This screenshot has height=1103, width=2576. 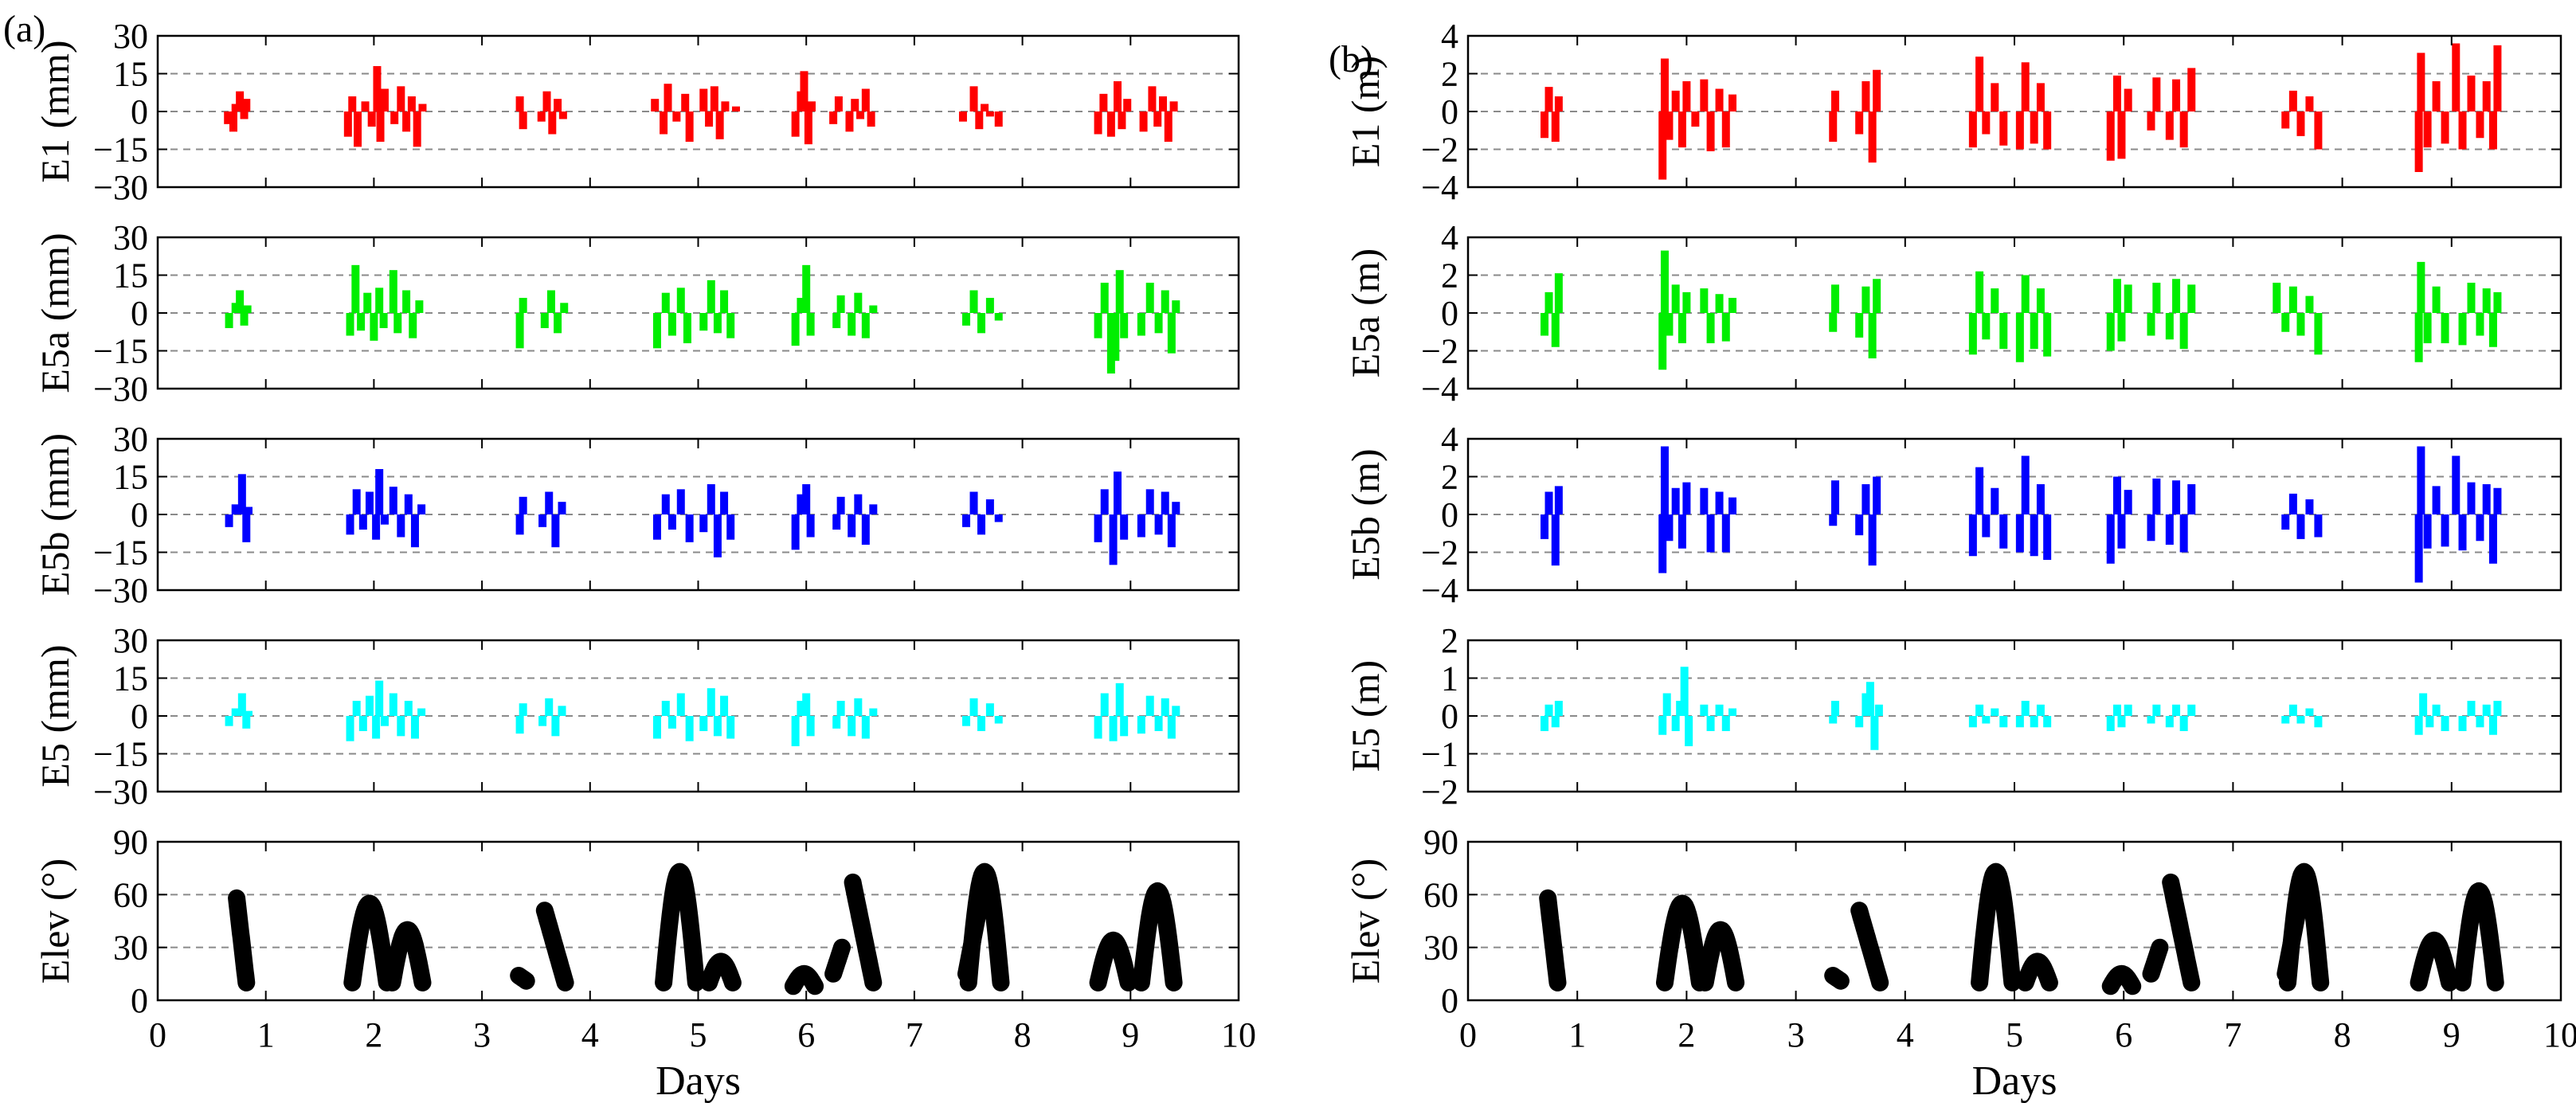 What do you see at coordinates (130, 275) in the screenshot?
I see `y-tick-label: 15` at bounding box center [130, 275].